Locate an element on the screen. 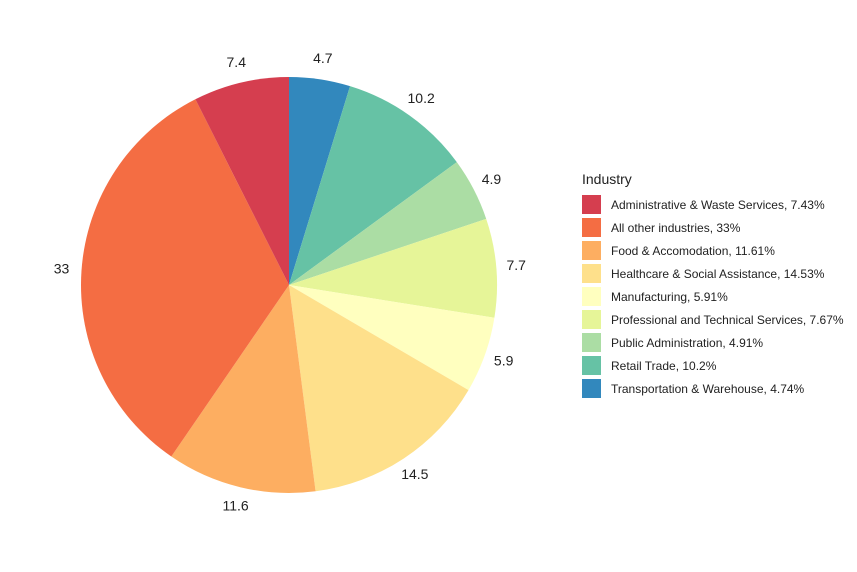 The height and width of the screenshot is (572, 857). legend-item-all-other-industries: All other industries, 33% is located at coordinates (713, 227).